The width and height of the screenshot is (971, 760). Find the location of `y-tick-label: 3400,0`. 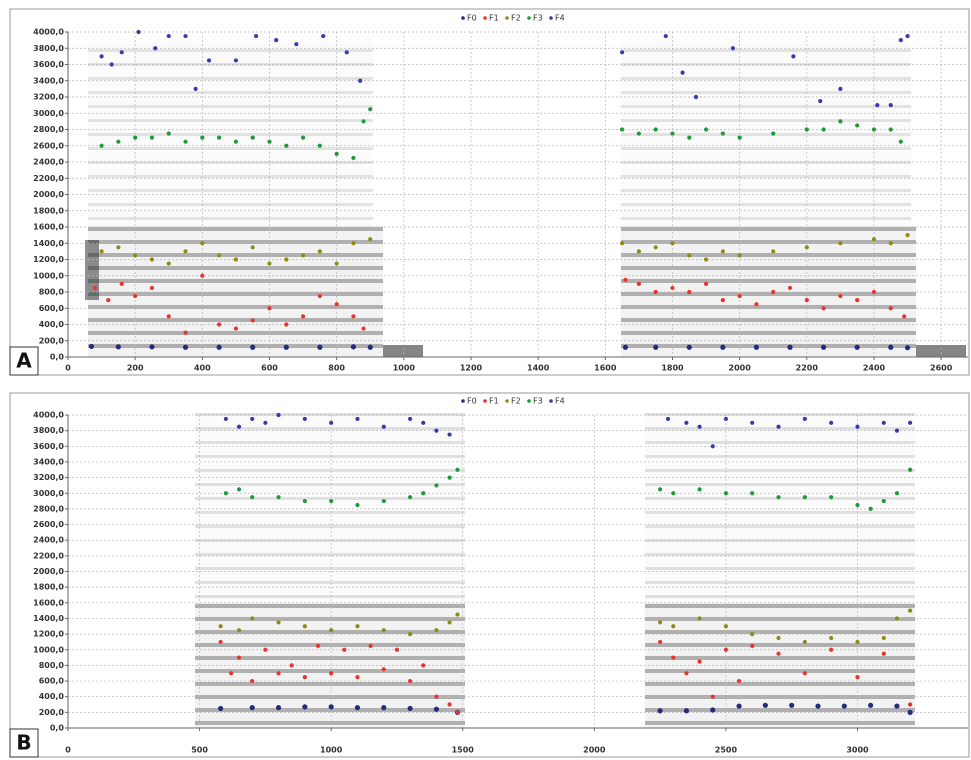

y-tick-label: 3400,0 is located at coordinates (48, 461).